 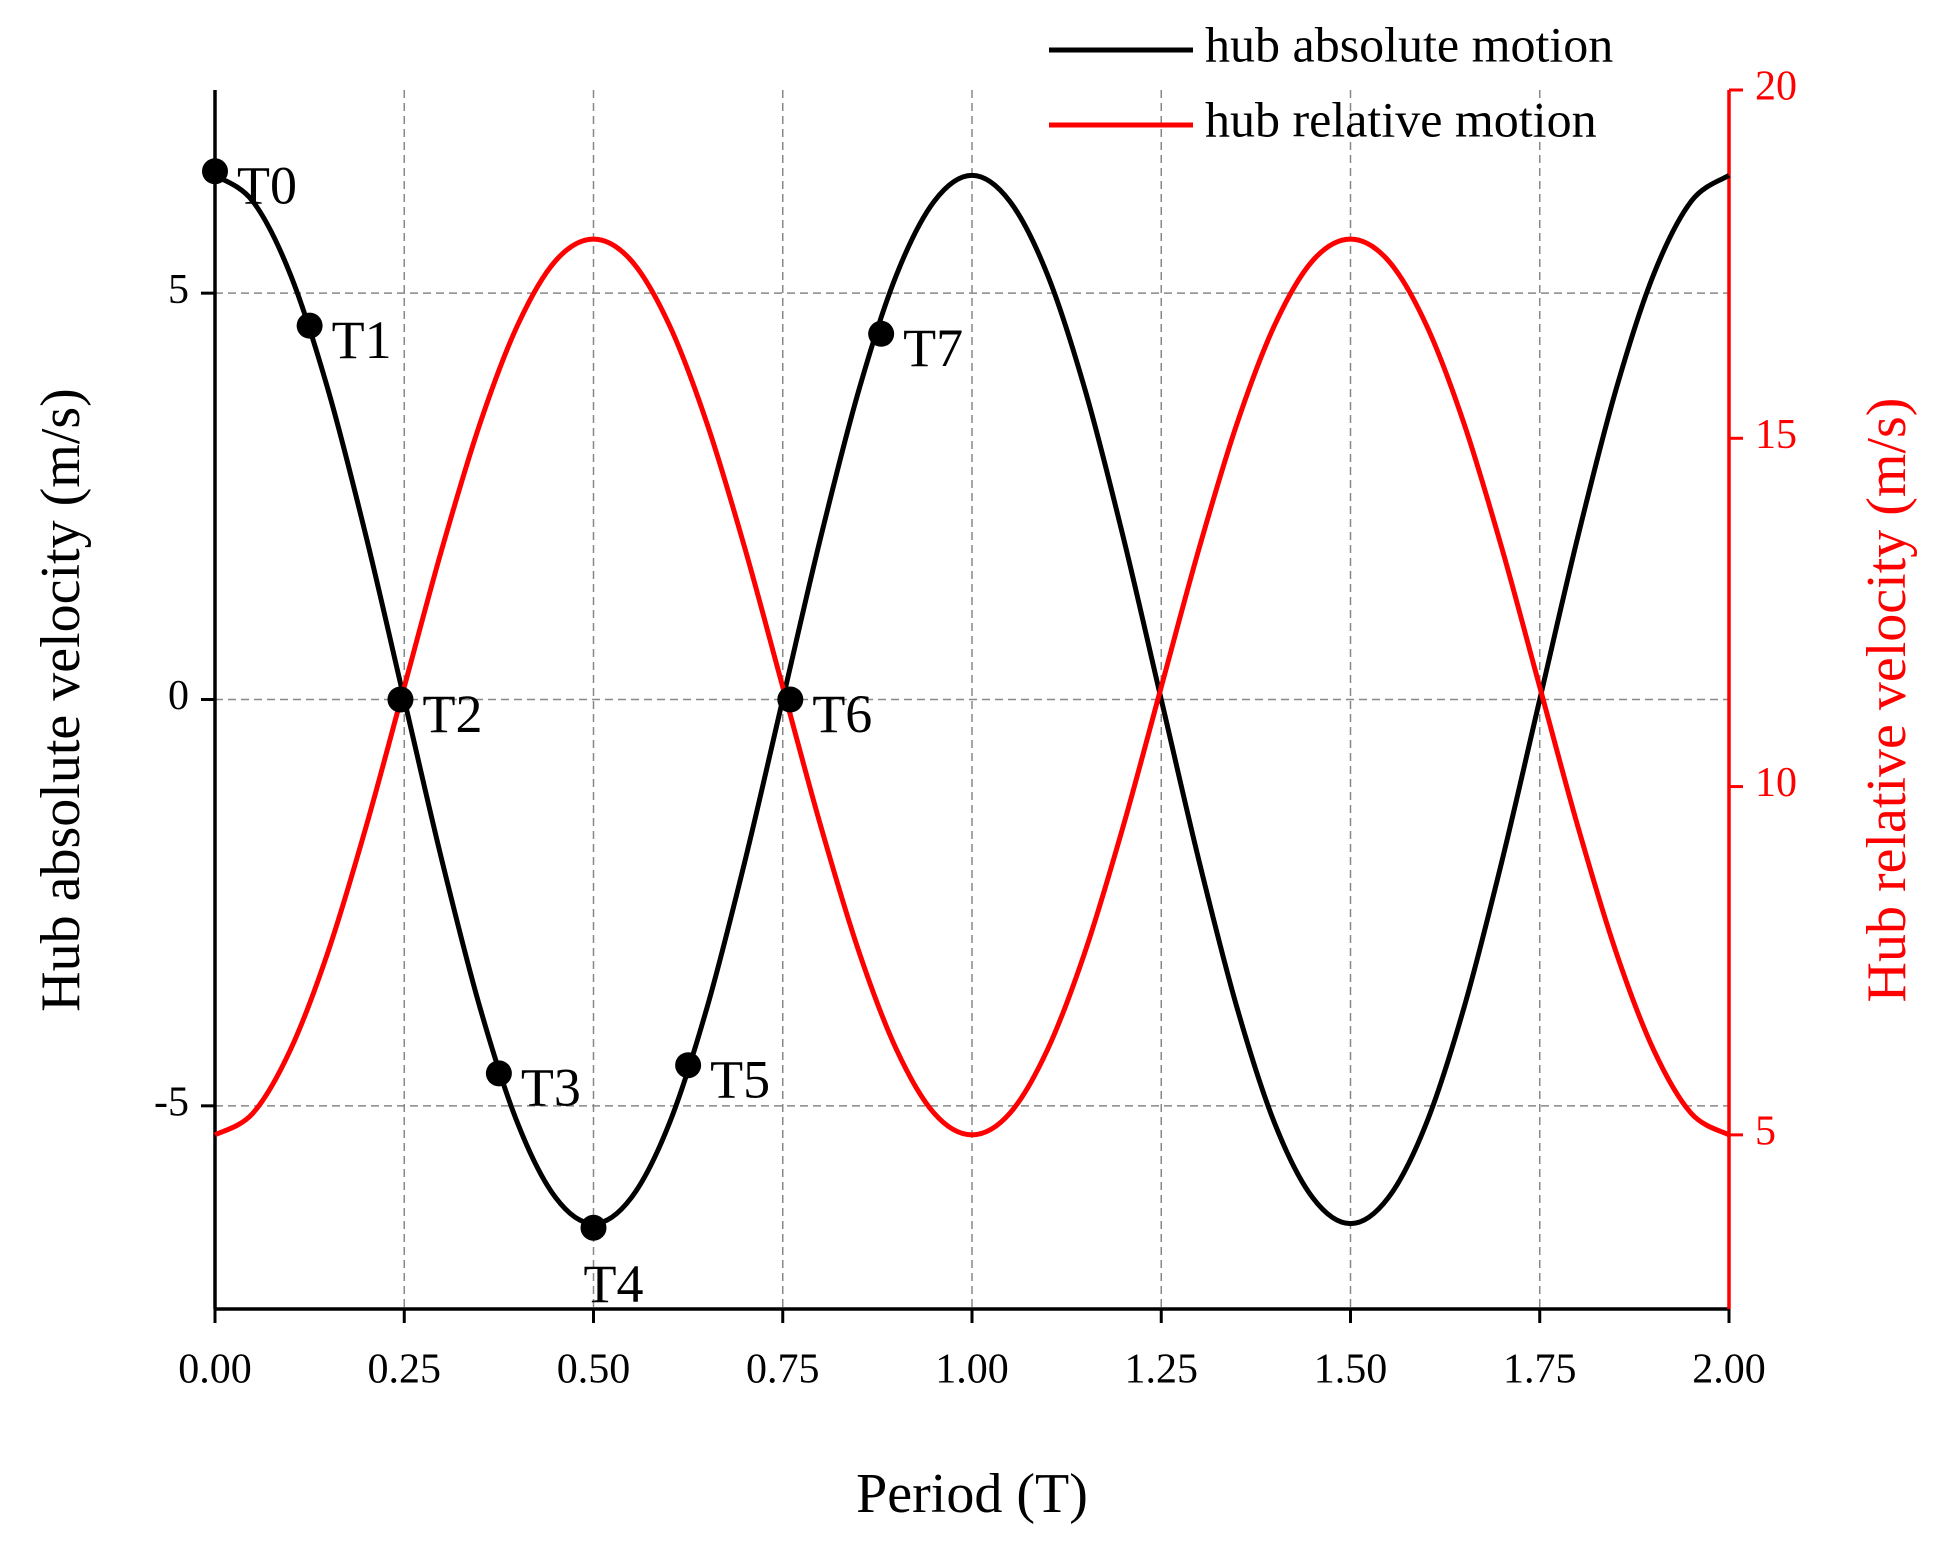 What do you see at coordinates (1776, 783) in the screenshot?
I see `y2-tick-label: 10` at bounding box center [1776, 783].